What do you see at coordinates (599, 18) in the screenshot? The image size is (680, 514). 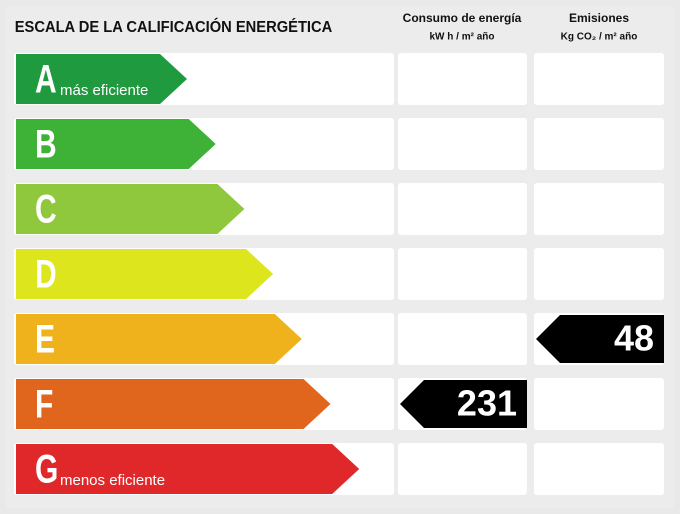 I see `column-title: Emisiones` at bounding box center [599, 18].